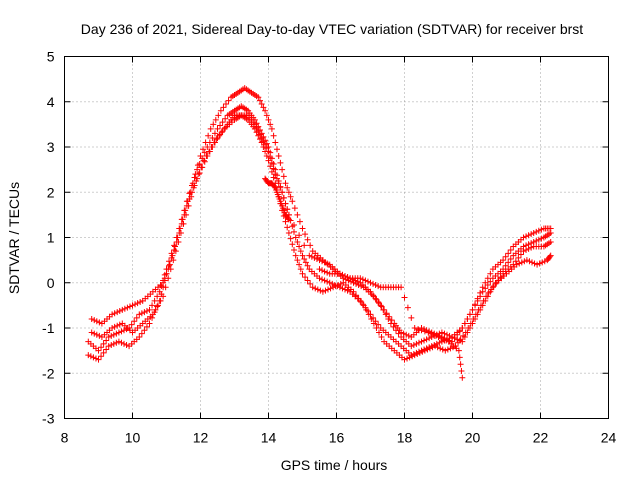  What do you see at coordinates (541, 438) in the screenshot?
I see `x-tick-label: 22` at bounding box center [541, 438].